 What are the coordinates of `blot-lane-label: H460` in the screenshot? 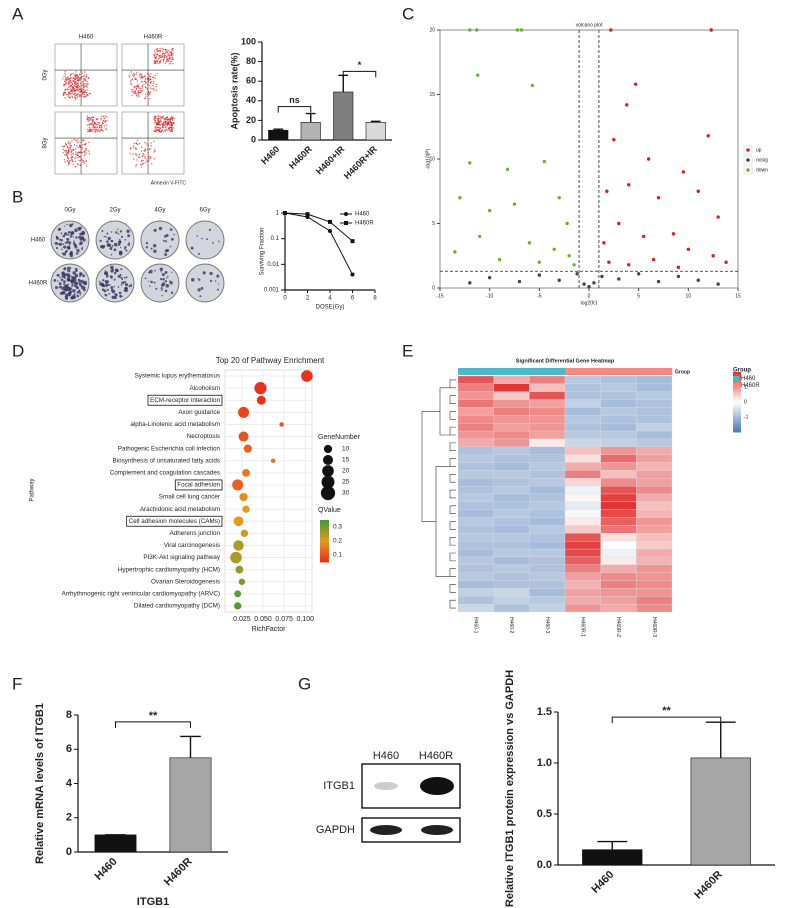 It's located at (386, 756).